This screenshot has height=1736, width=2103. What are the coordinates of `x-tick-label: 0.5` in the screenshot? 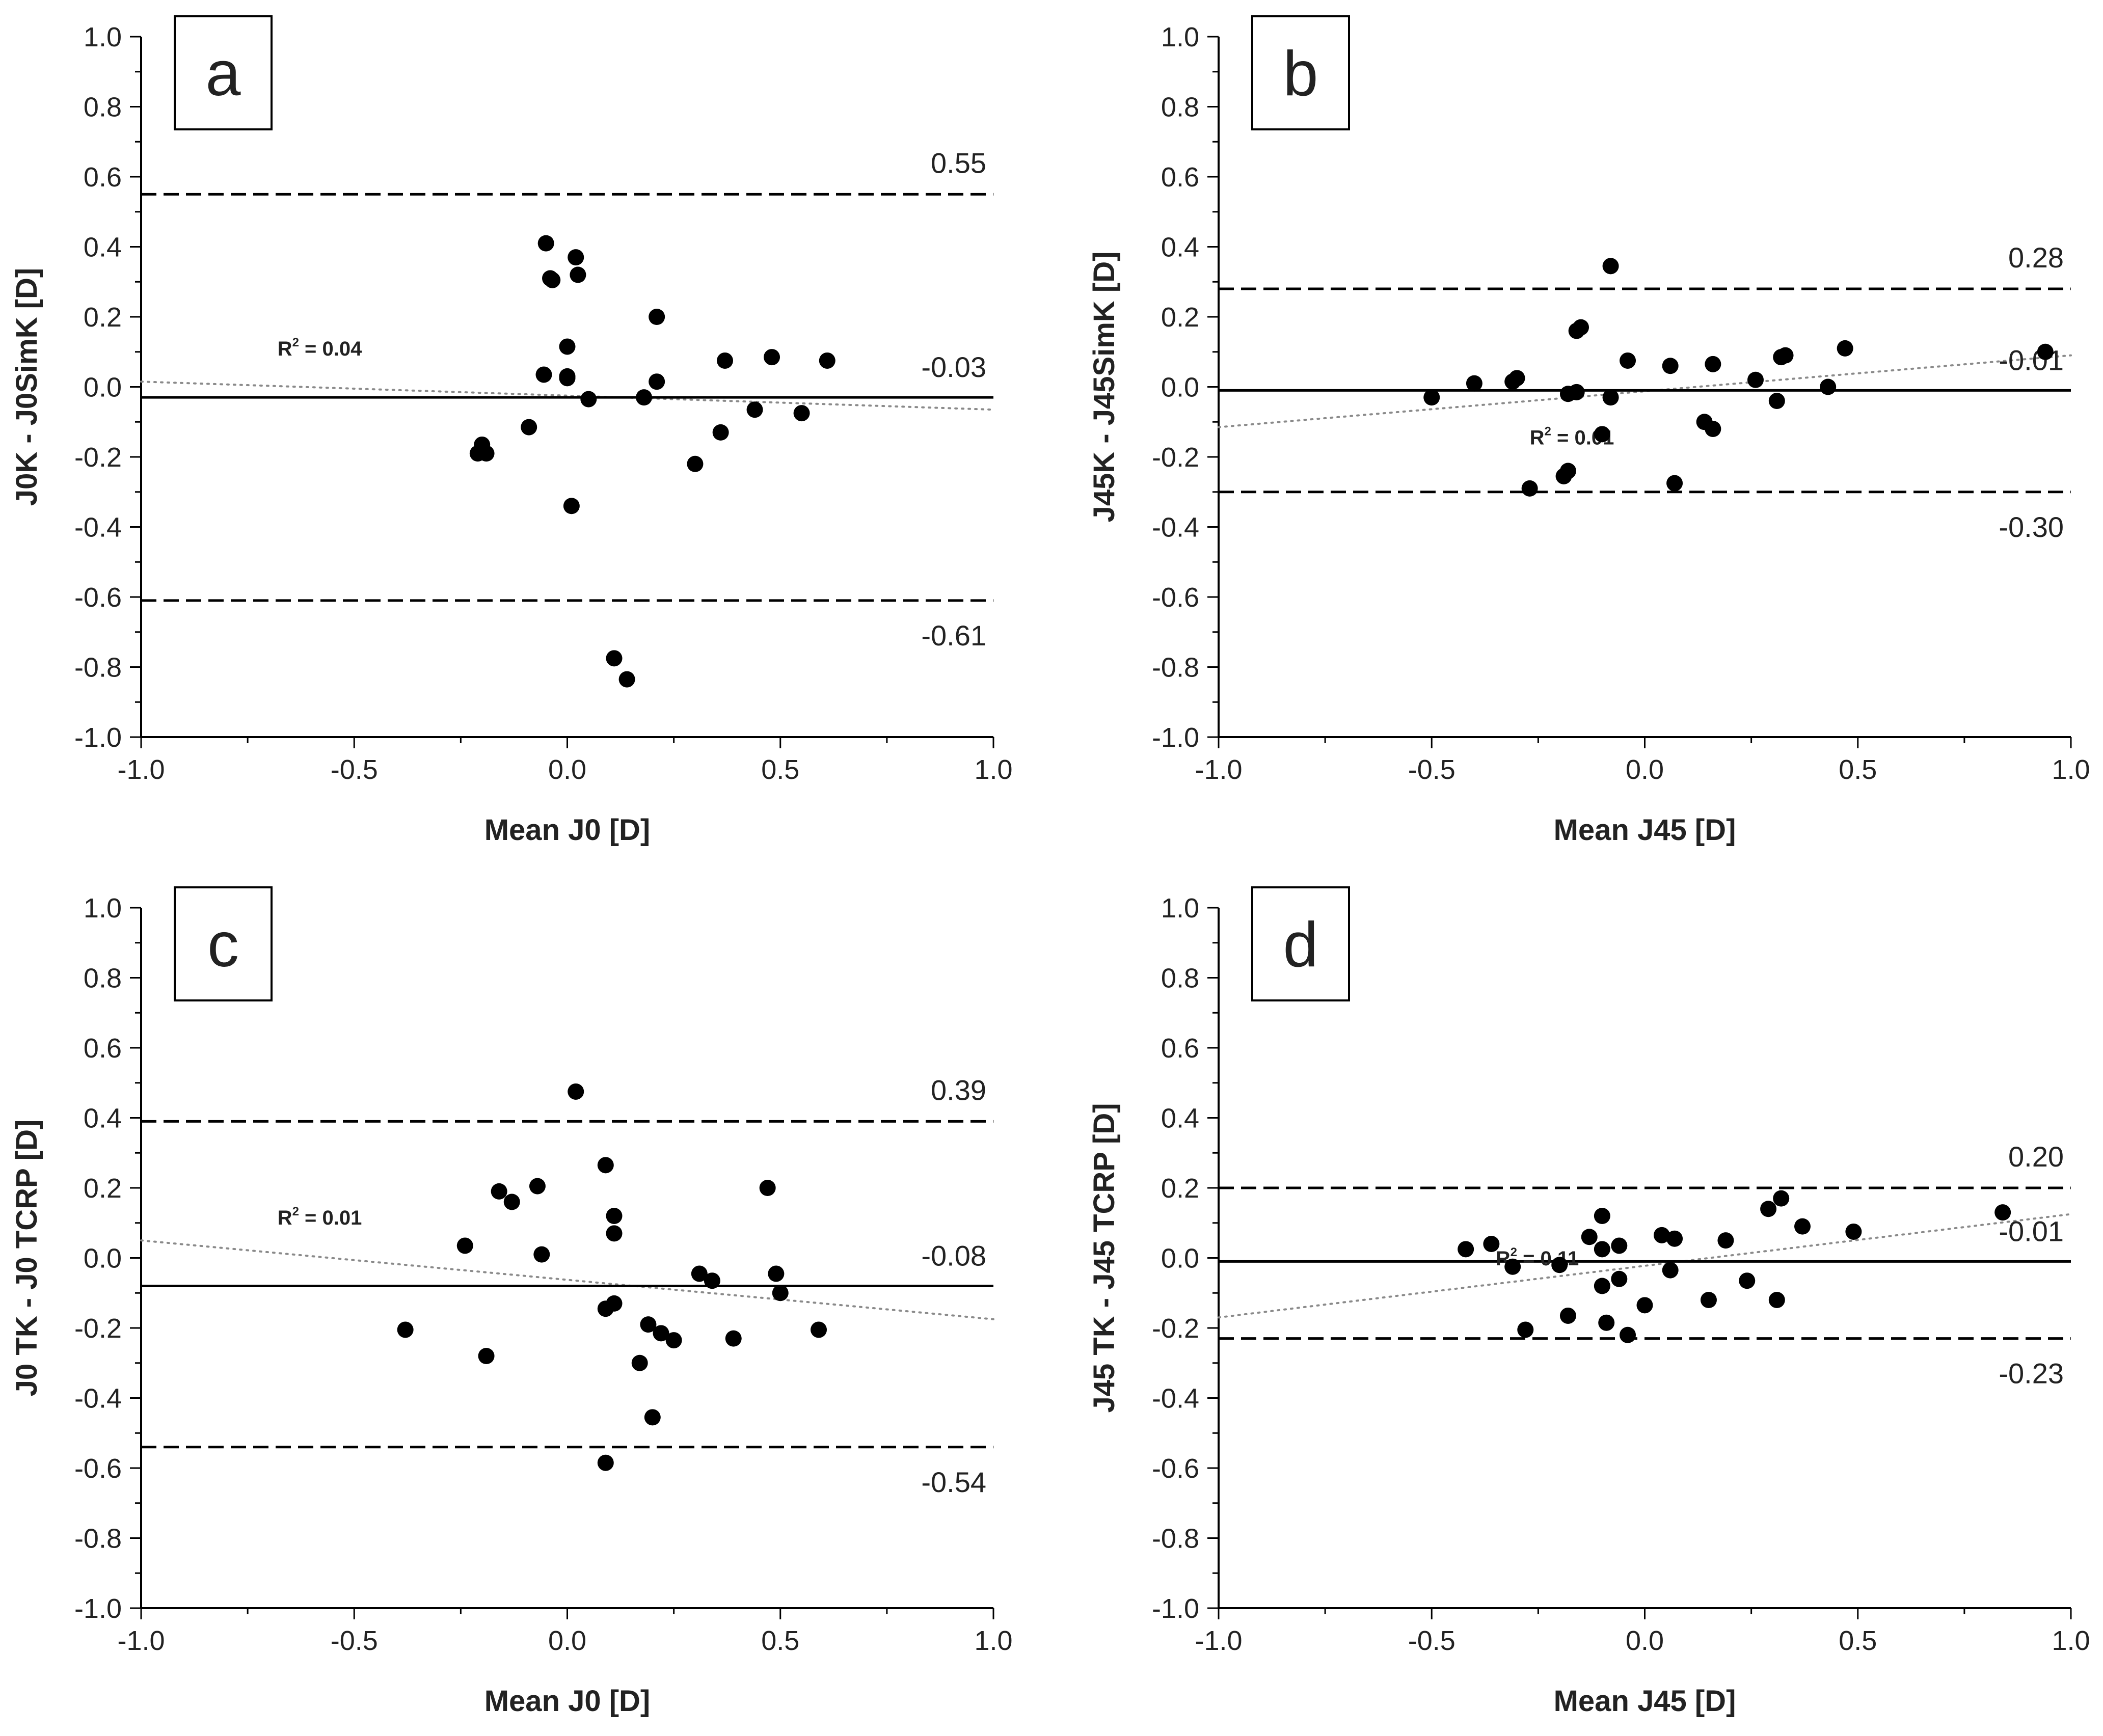 It's located at (1858, 769).